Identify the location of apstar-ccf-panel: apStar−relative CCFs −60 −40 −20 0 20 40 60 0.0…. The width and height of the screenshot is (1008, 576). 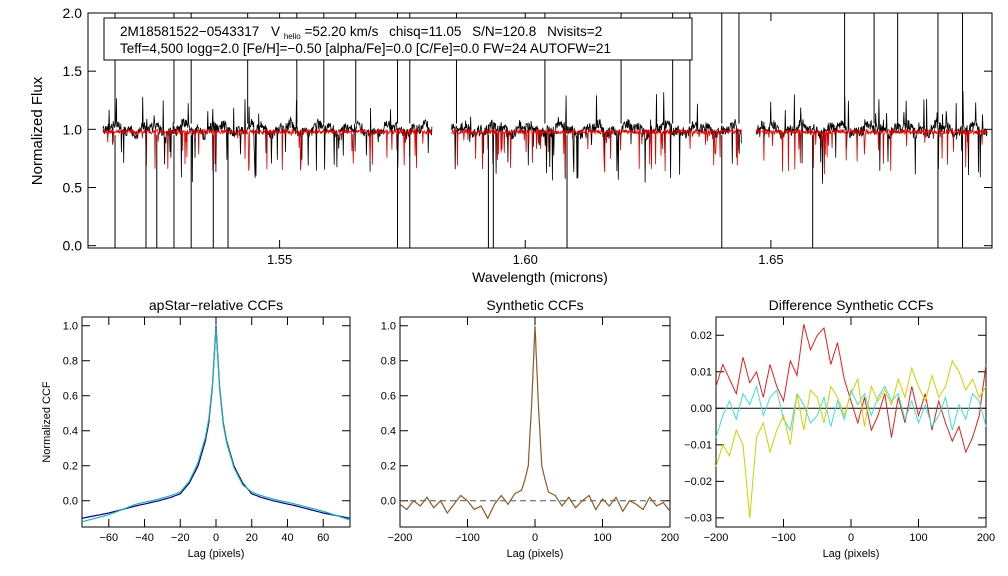
(196, 428).